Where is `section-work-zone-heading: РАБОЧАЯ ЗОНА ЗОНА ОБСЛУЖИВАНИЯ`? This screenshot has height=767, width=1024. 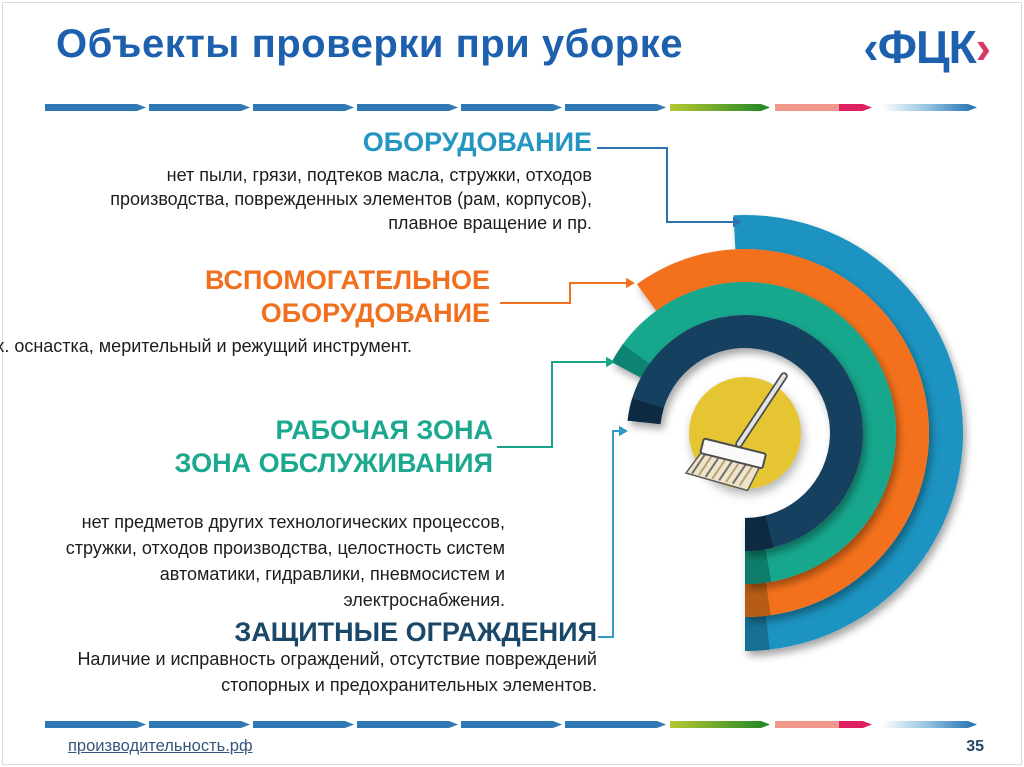
section-work-zone-heading: РАБОЧАЯ ЗОНА ЗОНА ОБСЛУЖИВАНИЯ is located at coordinates (333, 446).